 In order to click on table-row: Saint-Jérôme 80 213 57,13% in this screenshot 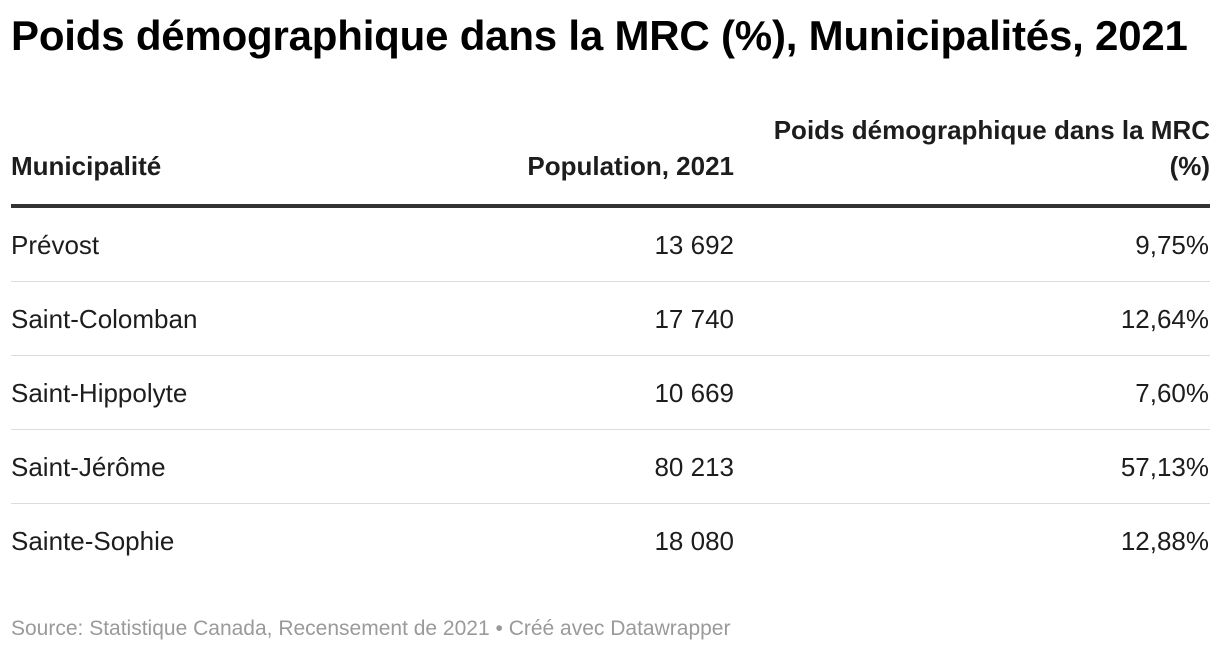, I will do `click(610, 466)`.